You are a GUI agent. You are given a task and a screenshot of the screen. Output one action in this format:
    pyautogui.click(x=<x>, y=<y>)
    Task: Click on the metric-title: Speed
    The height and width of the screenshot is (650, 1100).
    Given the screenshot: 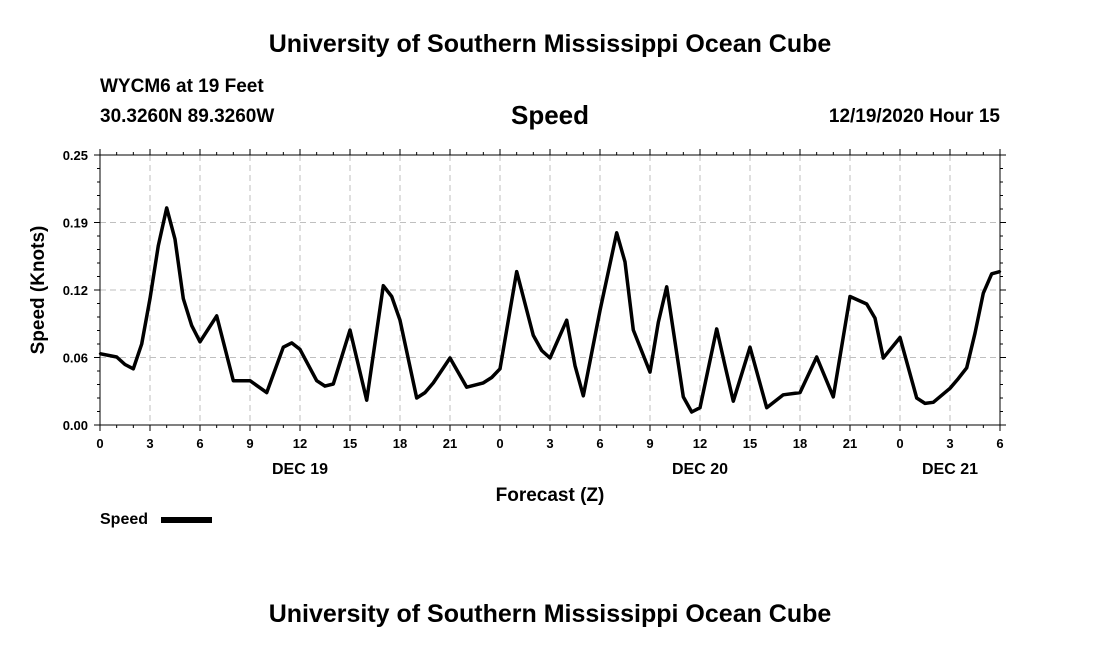 What is the action you would take?
    pyautogui.click(x=550, y=115)
    